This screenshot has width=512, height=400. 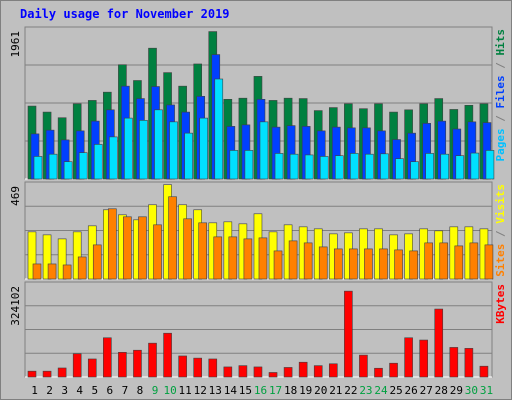 I want to click on x-tick-label: 24, so click(x=381, y=390).